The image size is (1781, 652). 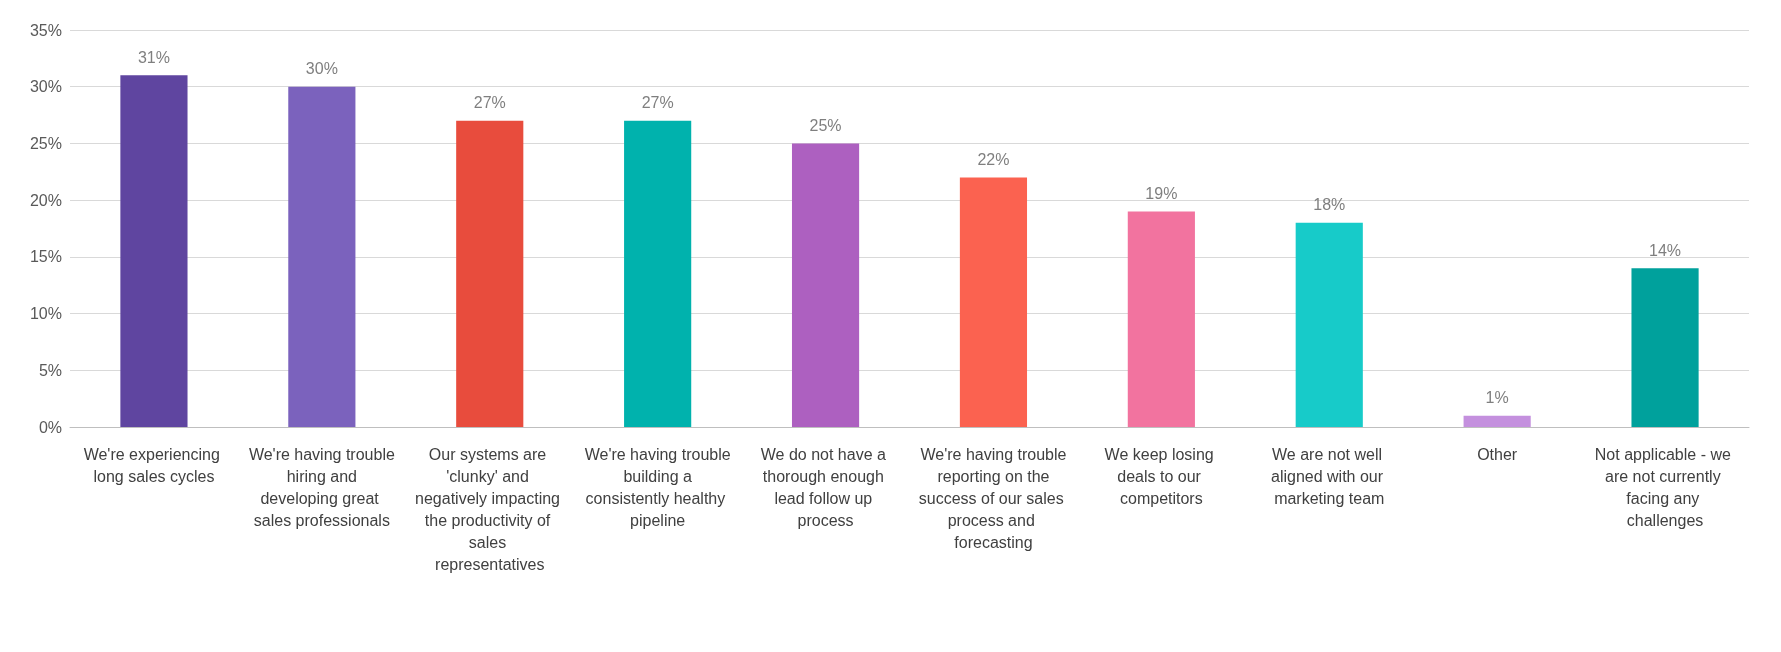 What do you see at coordinates (1665, 487) in the screenshot?
I see `x-tick-label: Not applicable - we are not currently facing any challenges` at bounding box center [1665, 487].